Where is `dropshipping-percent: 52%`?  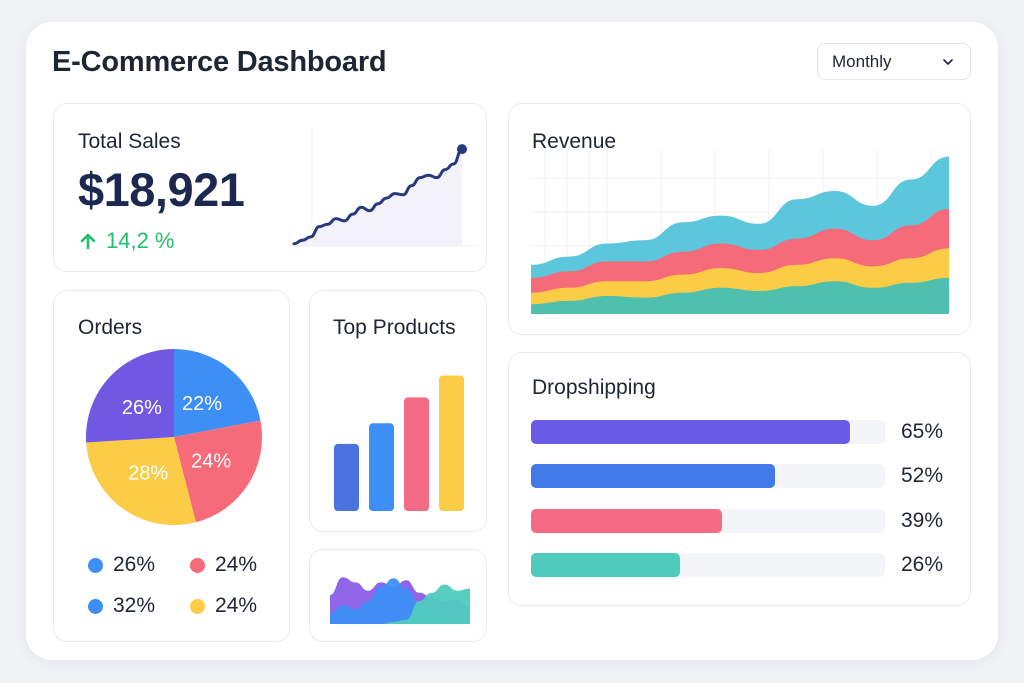 dropshipping-percent: 52% is located at coordinates (922, 475).